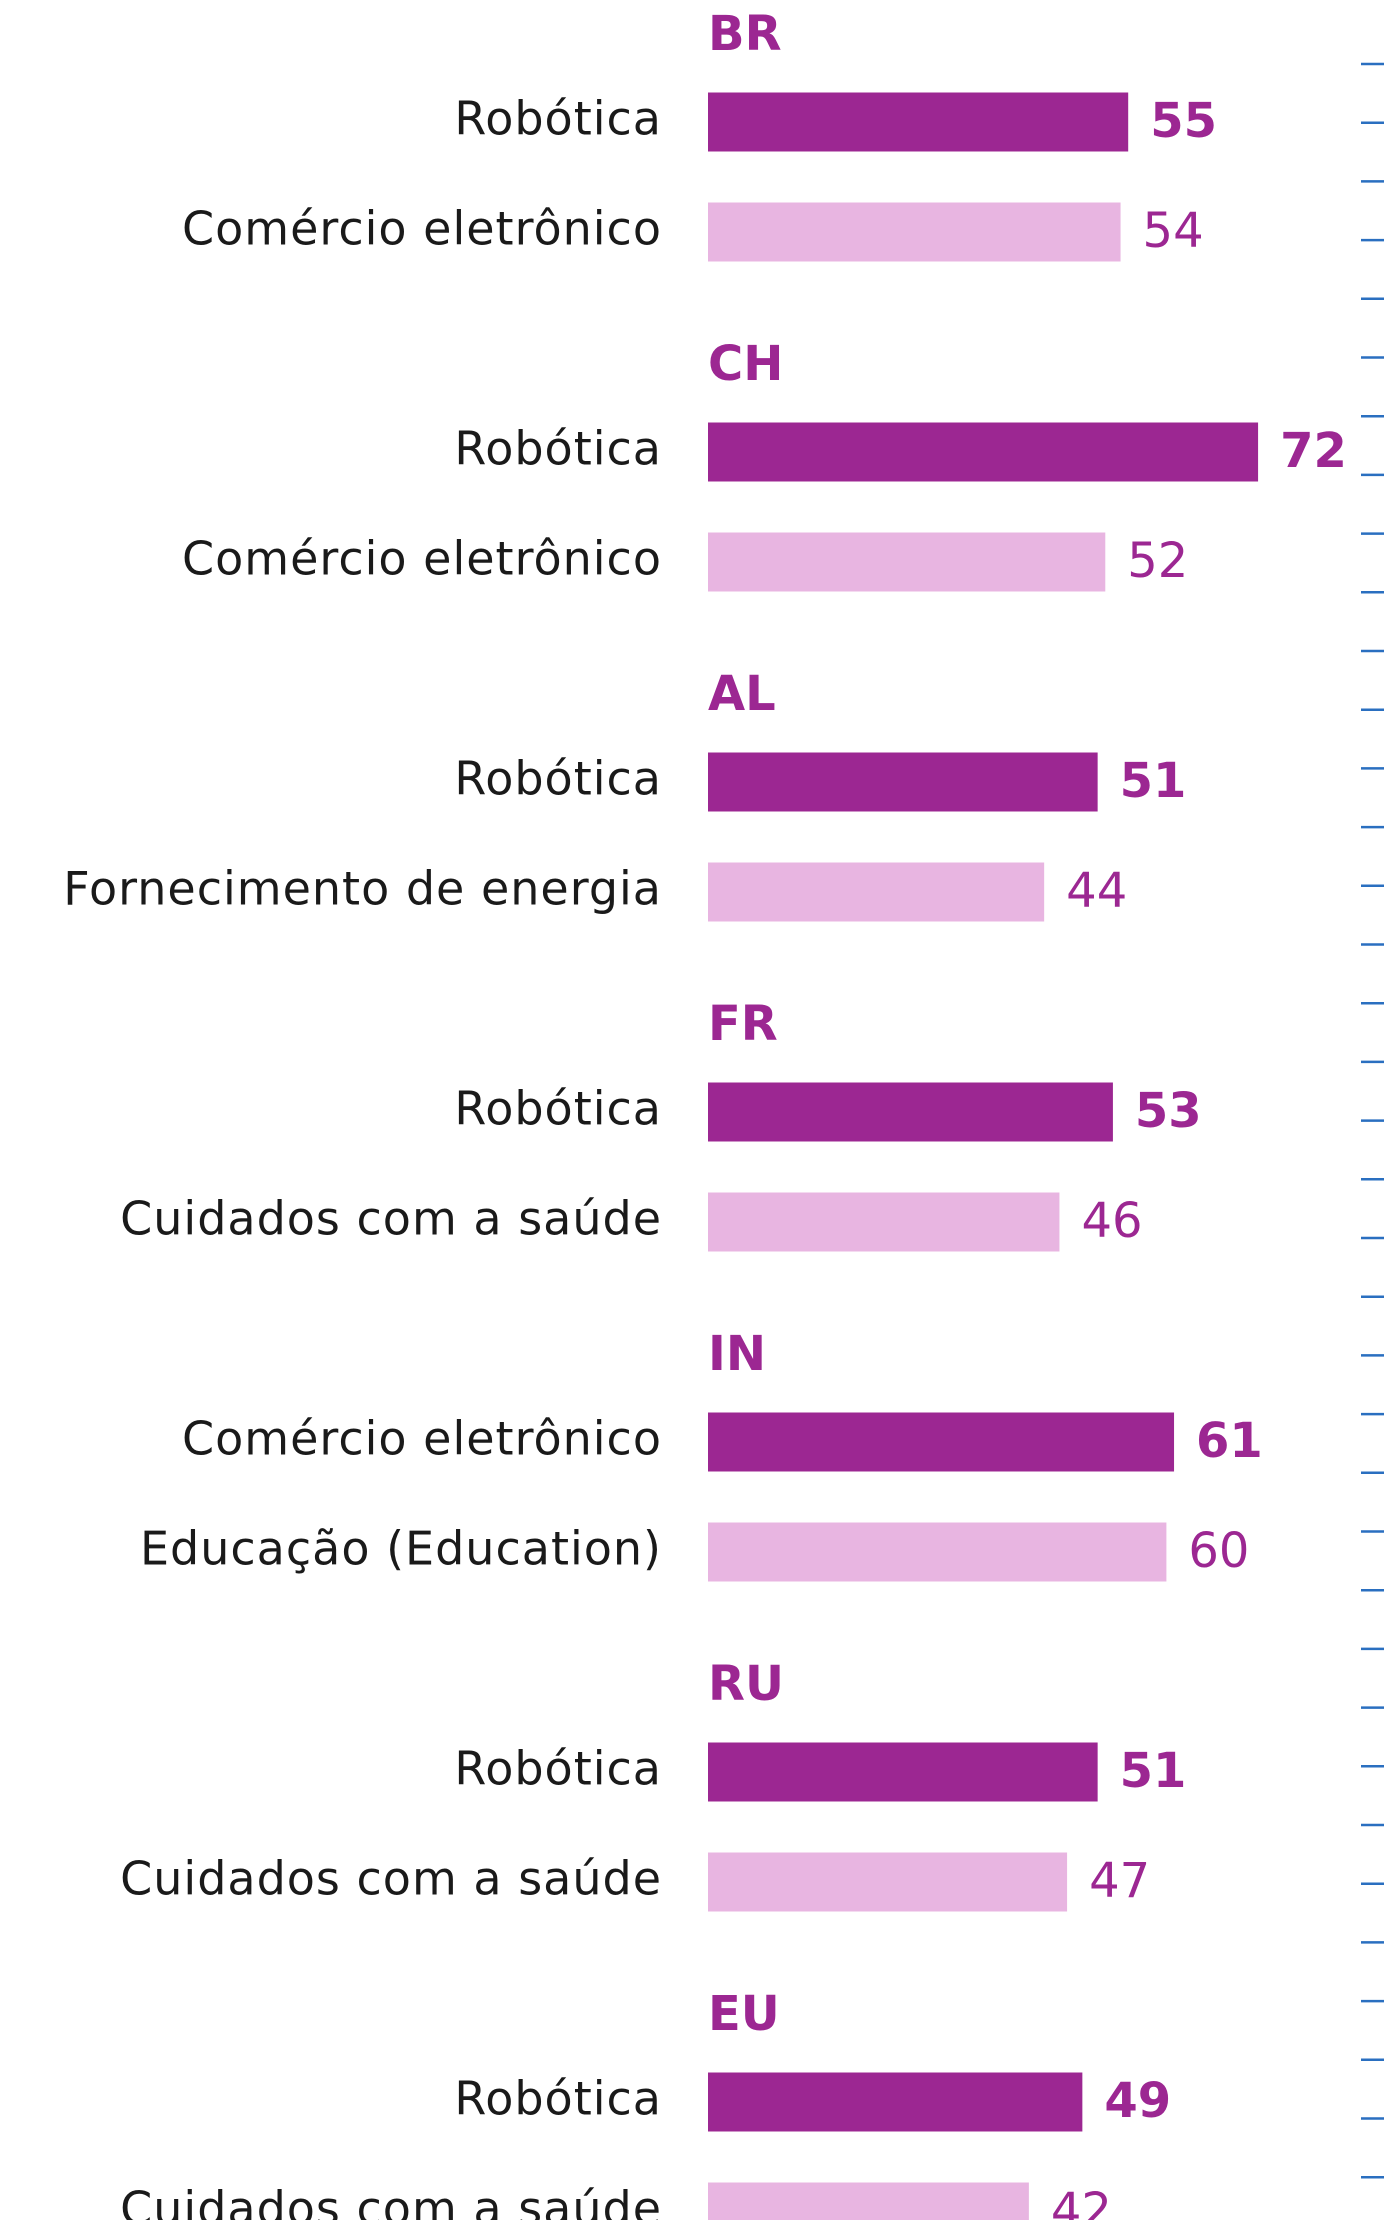  Describe the element at coordinates (1119, 1881) in the screenshot. I see `value-label: 47` at that location.